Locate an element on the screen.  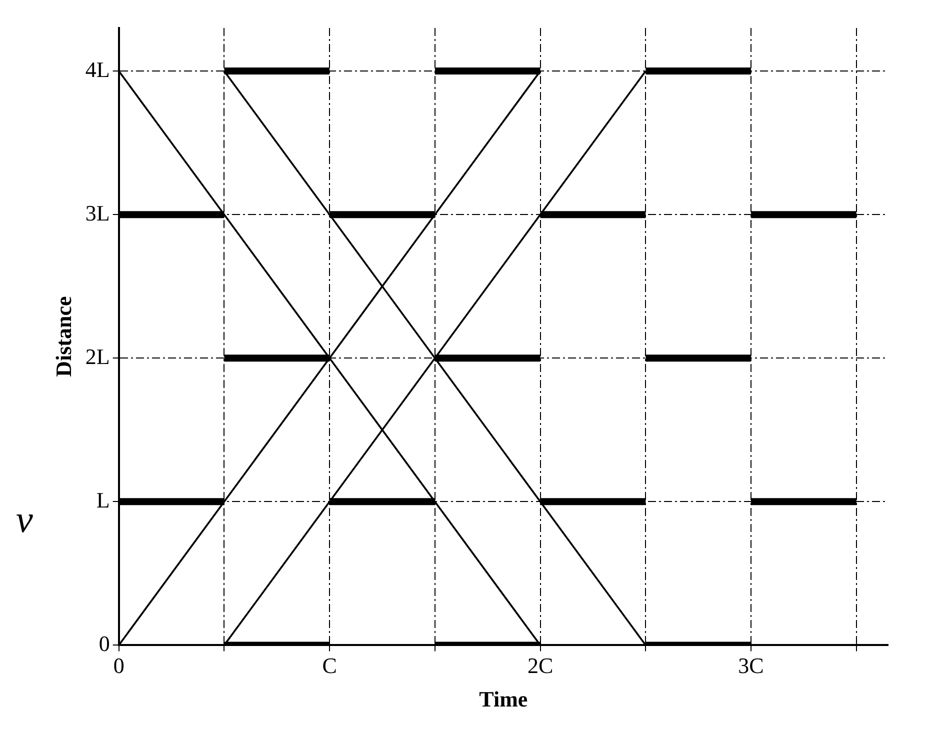
y-tick-label: 0 is located at coordinates (104, 643).